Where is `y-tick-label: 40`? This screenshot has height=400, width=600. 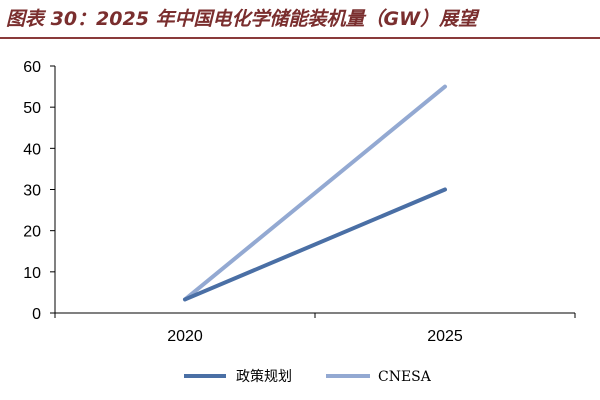
y-tick-label: 40 is located at coordinates (32, 149).